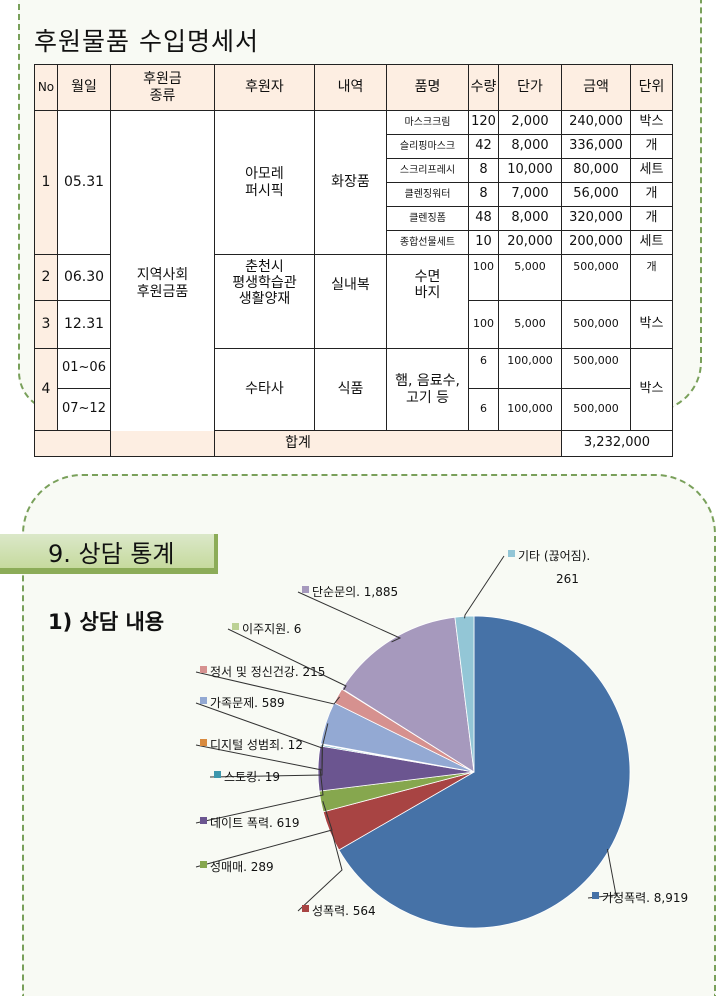 Image resolution: width=720 pixels, height=996 pixels. What do you see at coordinates (84, 182) in the screenshot?
I see `cell-date: 05.31` at bounding box center [84, 182].